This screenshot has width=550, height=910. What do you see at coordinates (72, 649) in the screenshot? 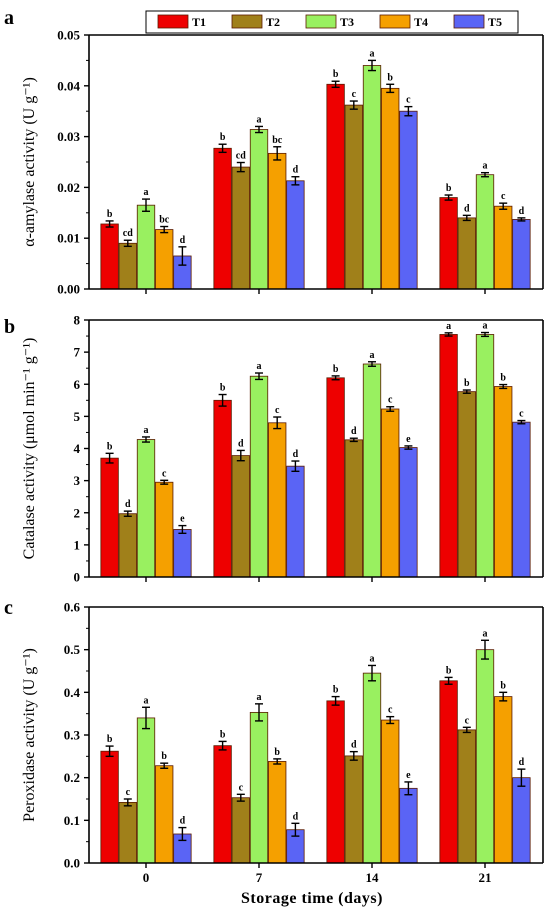
I see `y-tick-label: 0.5` at bounding box center [72, 649].